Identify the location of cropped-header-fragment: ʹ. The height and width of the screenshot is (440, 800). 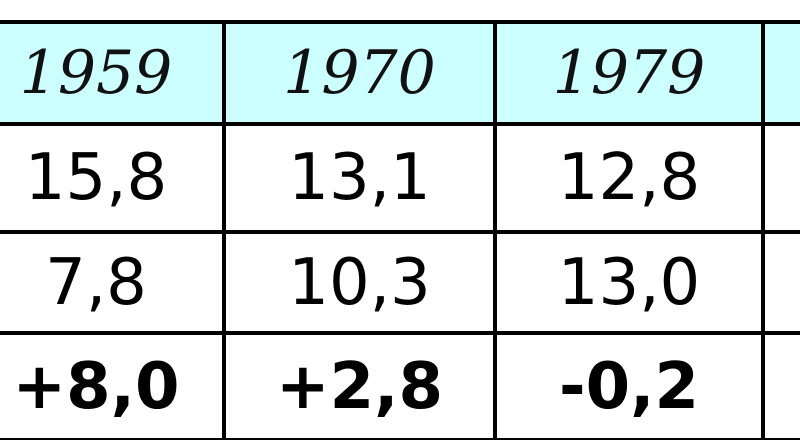
(47, 15).